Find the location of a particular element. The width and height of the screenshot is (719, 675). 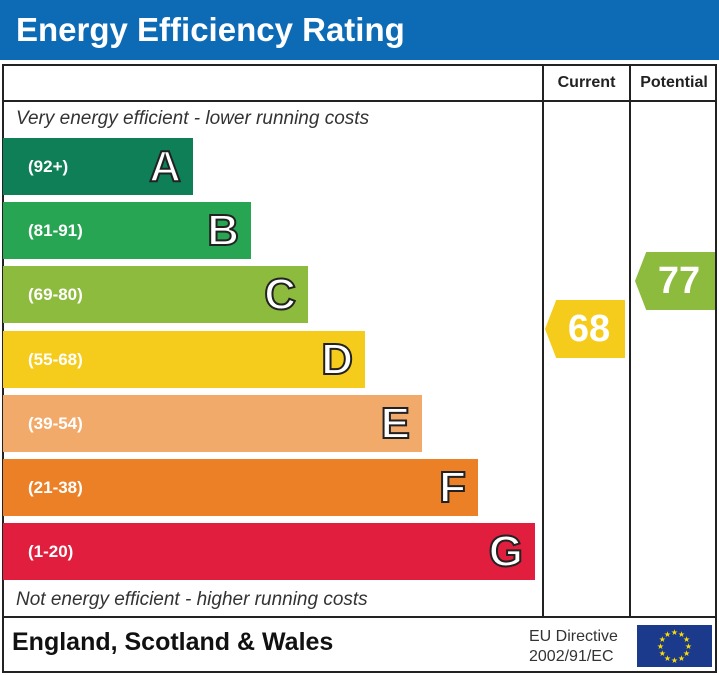

band-letter: E is located at coordinates (395, 423).